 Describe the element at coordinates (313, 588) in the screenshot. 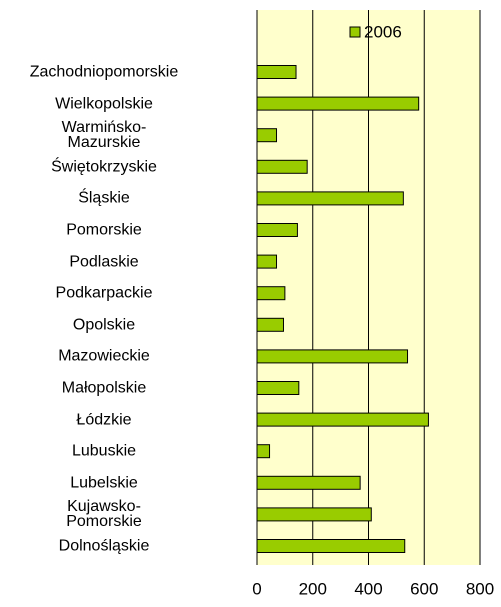

I see `x-tick-label: 200` at that location.